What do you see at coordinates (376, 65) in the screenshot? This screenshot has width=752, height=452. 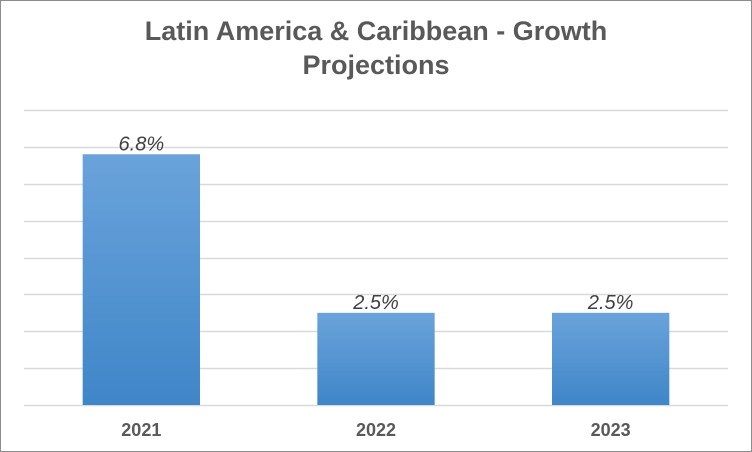 I see `chart-title-line-2: Projections` at bounding box center [376, 65].